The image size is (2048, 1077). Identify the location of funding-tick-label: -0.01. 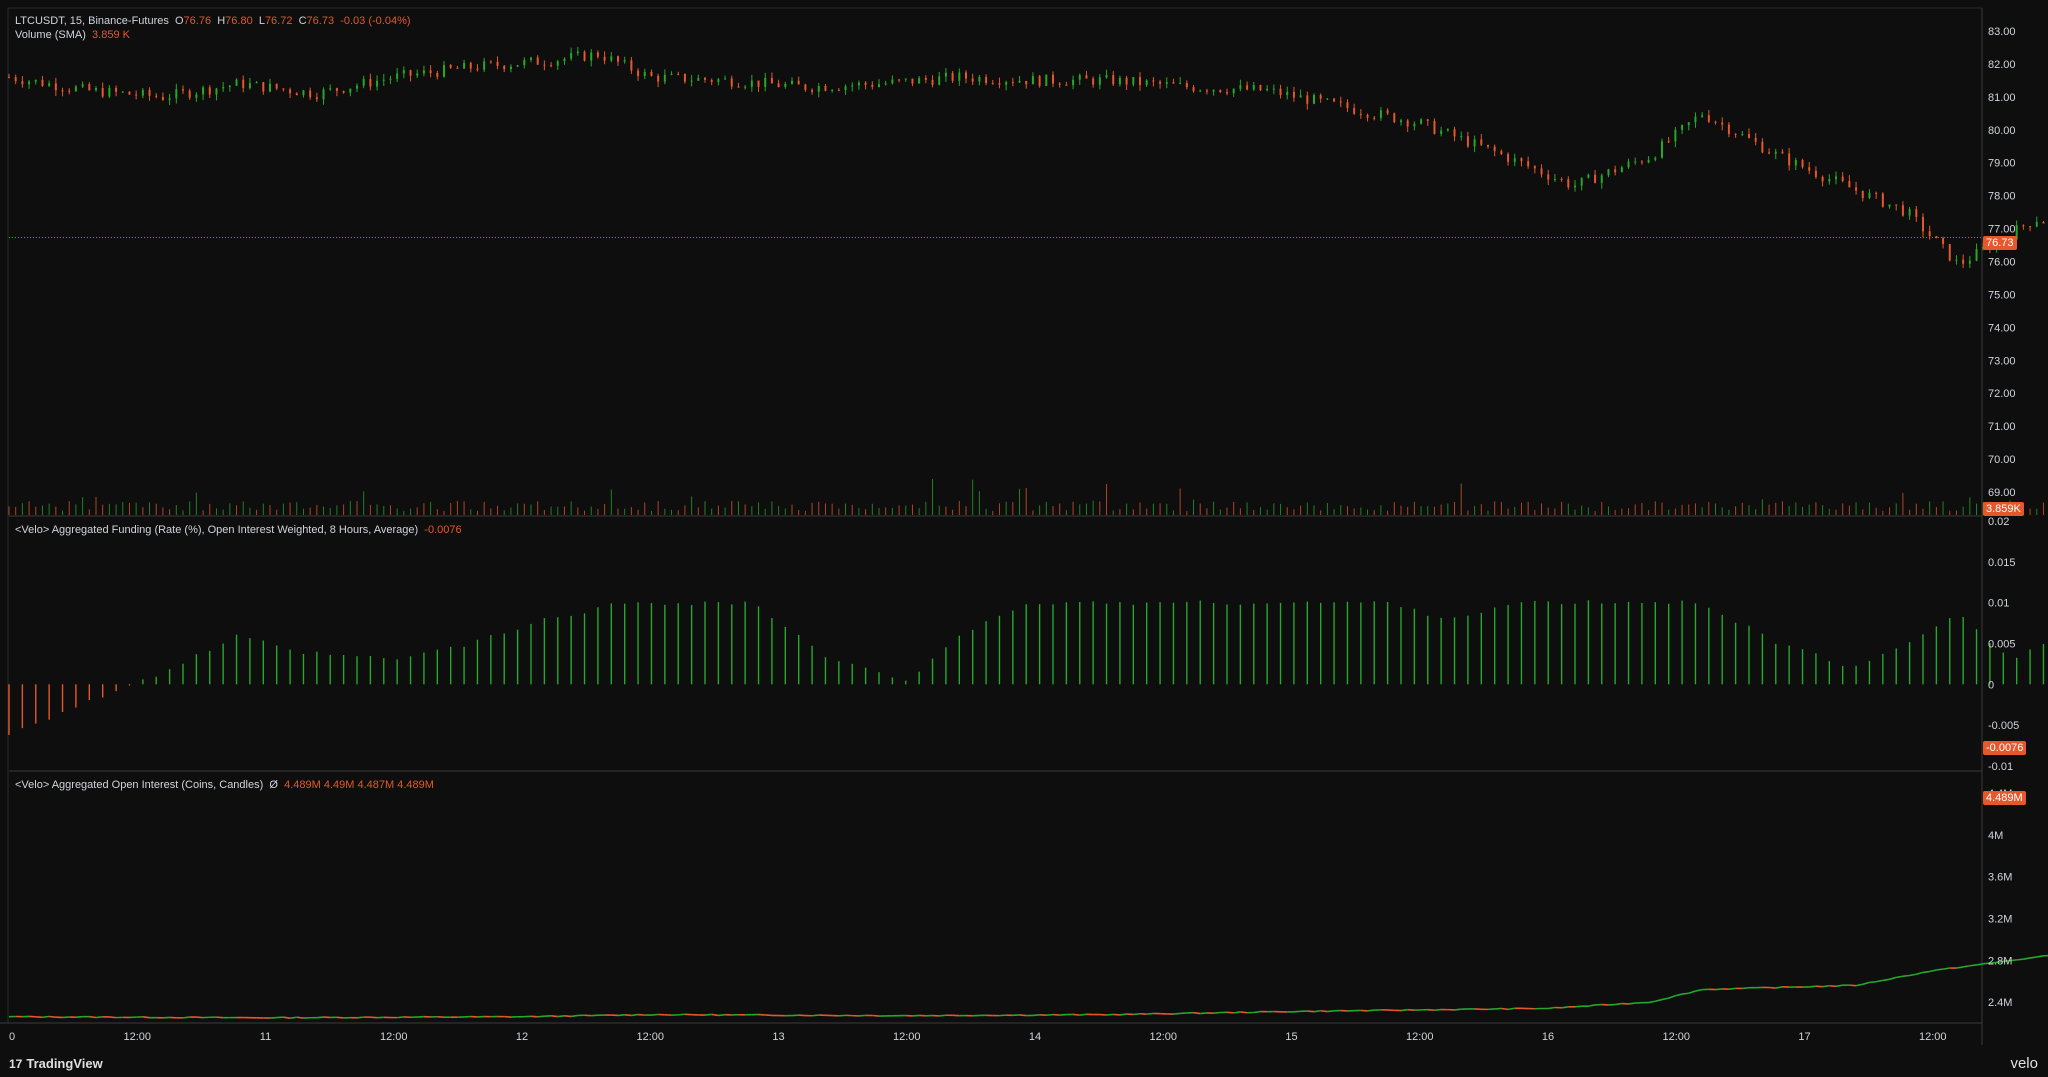
(2000, 767).